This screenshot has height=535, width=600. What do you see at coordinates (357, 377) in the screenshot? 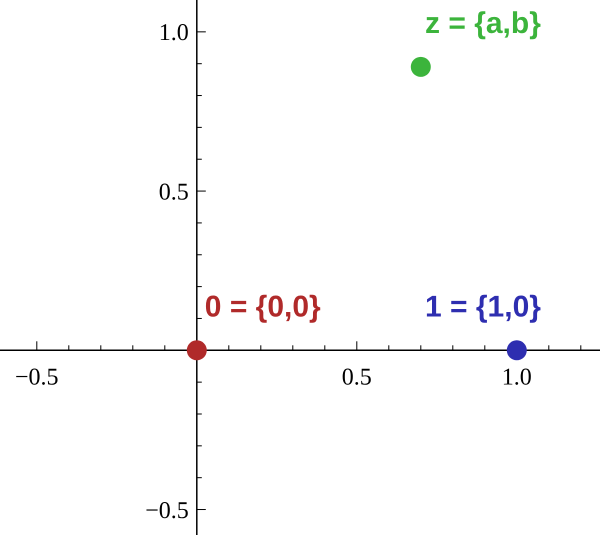
I see `x-tick-label: 0.5` at bounding box center [357, 377].